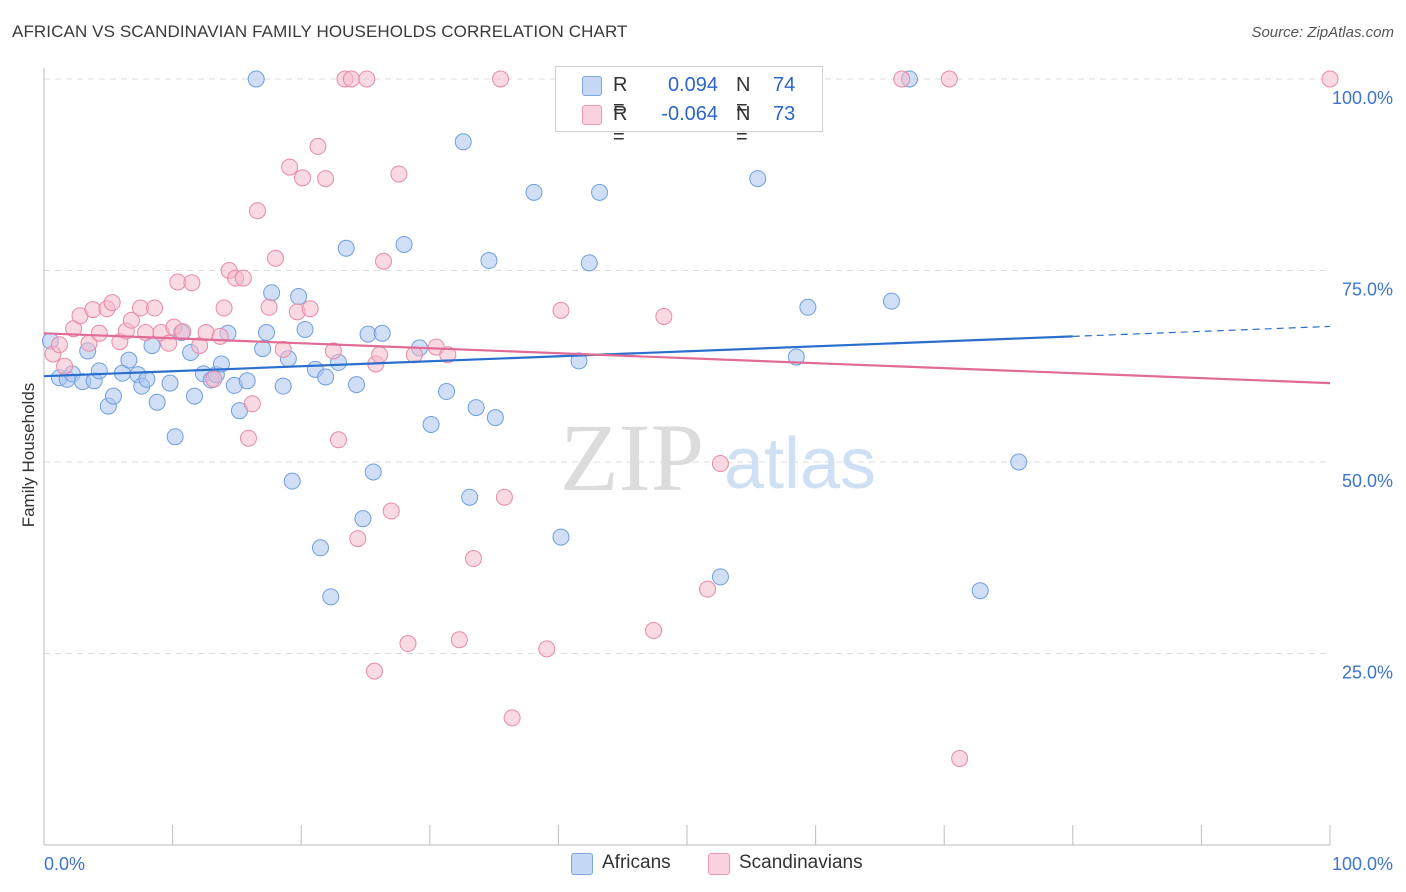 This screenshot has height=892, width=1406. I want to click on legend-swatch-africans, so click(582, 864).